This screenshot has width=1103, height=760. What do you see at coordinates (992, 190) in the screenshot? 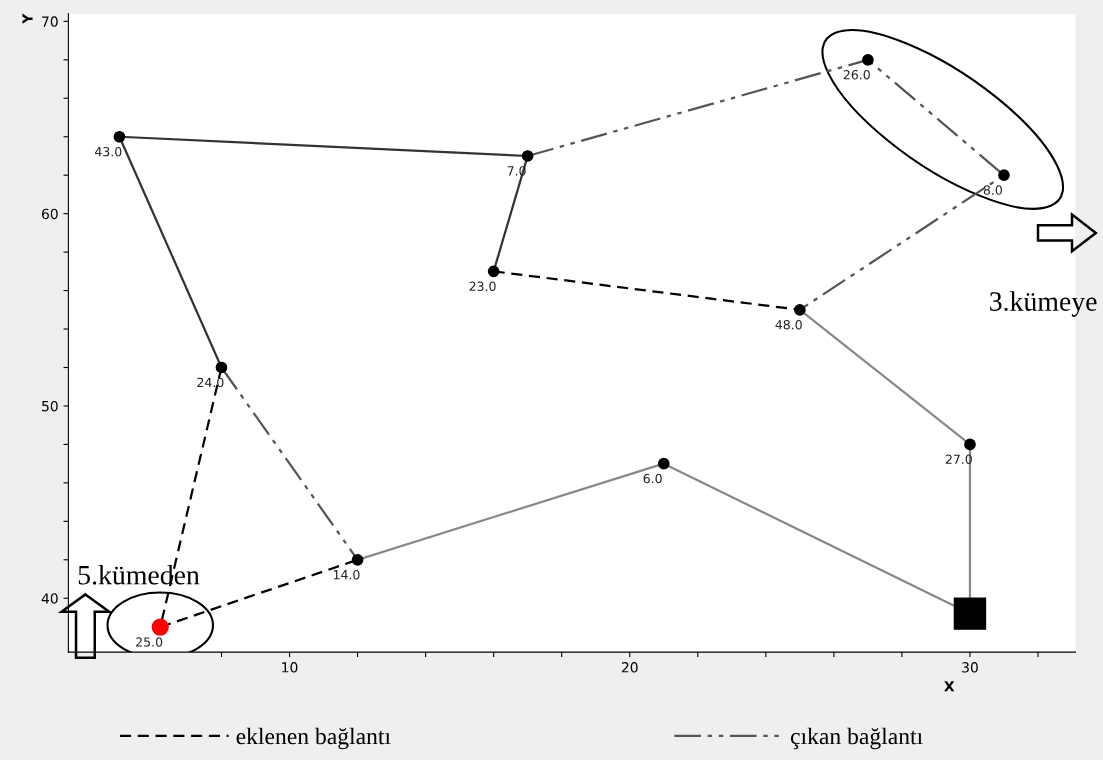
I see `annotation: 8.0` at bounding box center [992, 190].